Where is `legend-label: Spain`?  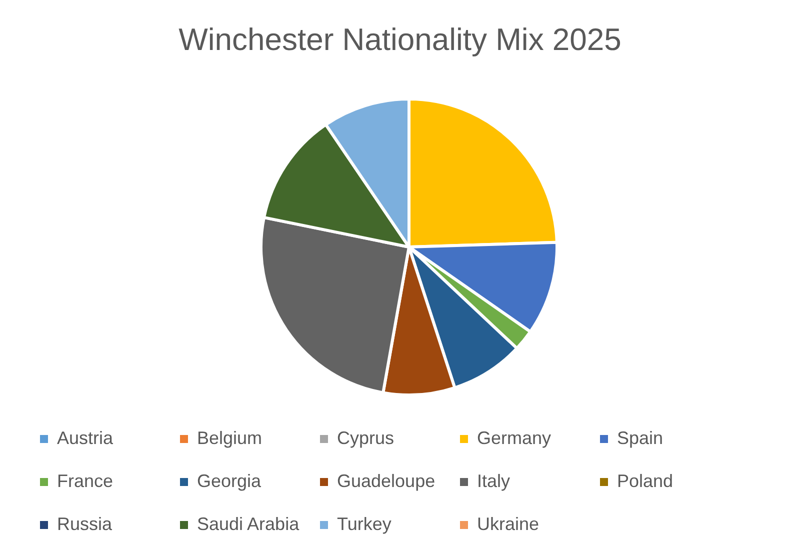
legend-label: Spain is located at coordinates (640, 438).